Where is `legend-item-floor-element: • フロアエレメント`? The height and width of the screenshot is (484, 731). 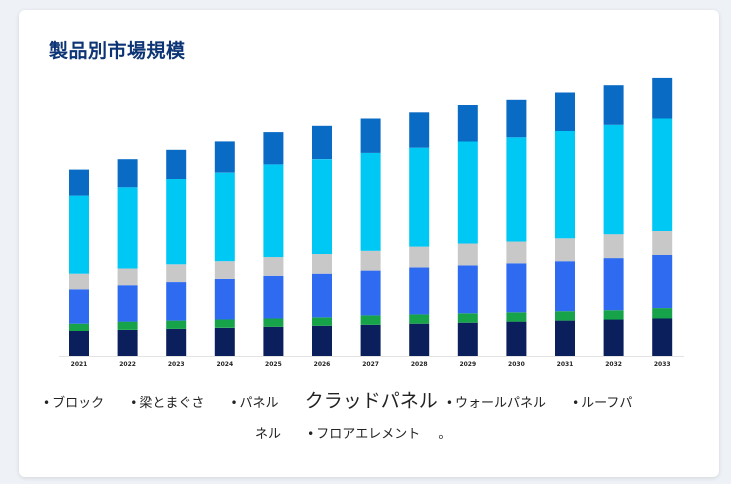
legend-item-floor-element: • フロアエレメント is located at coordinates (363, 434).